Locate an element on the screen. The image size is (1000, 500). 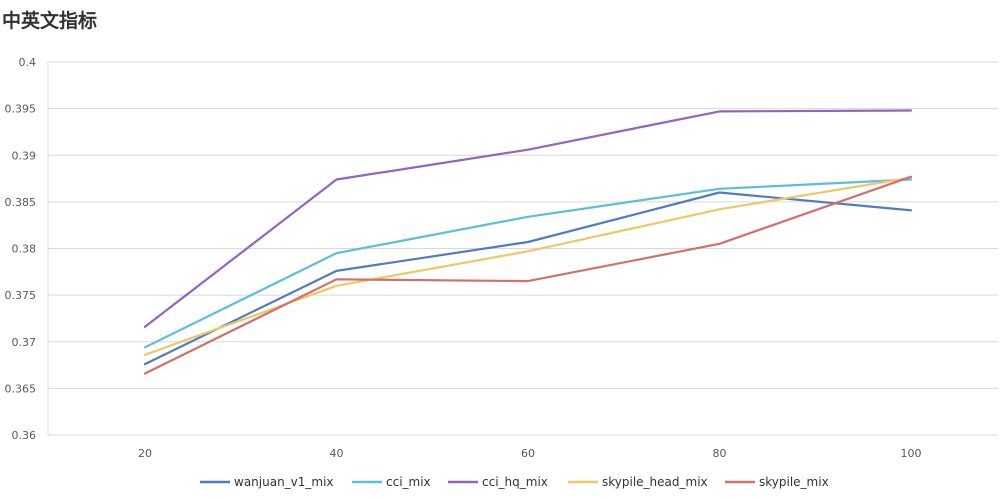
x-tick-label: 60 is located at coordinates (528, 453).